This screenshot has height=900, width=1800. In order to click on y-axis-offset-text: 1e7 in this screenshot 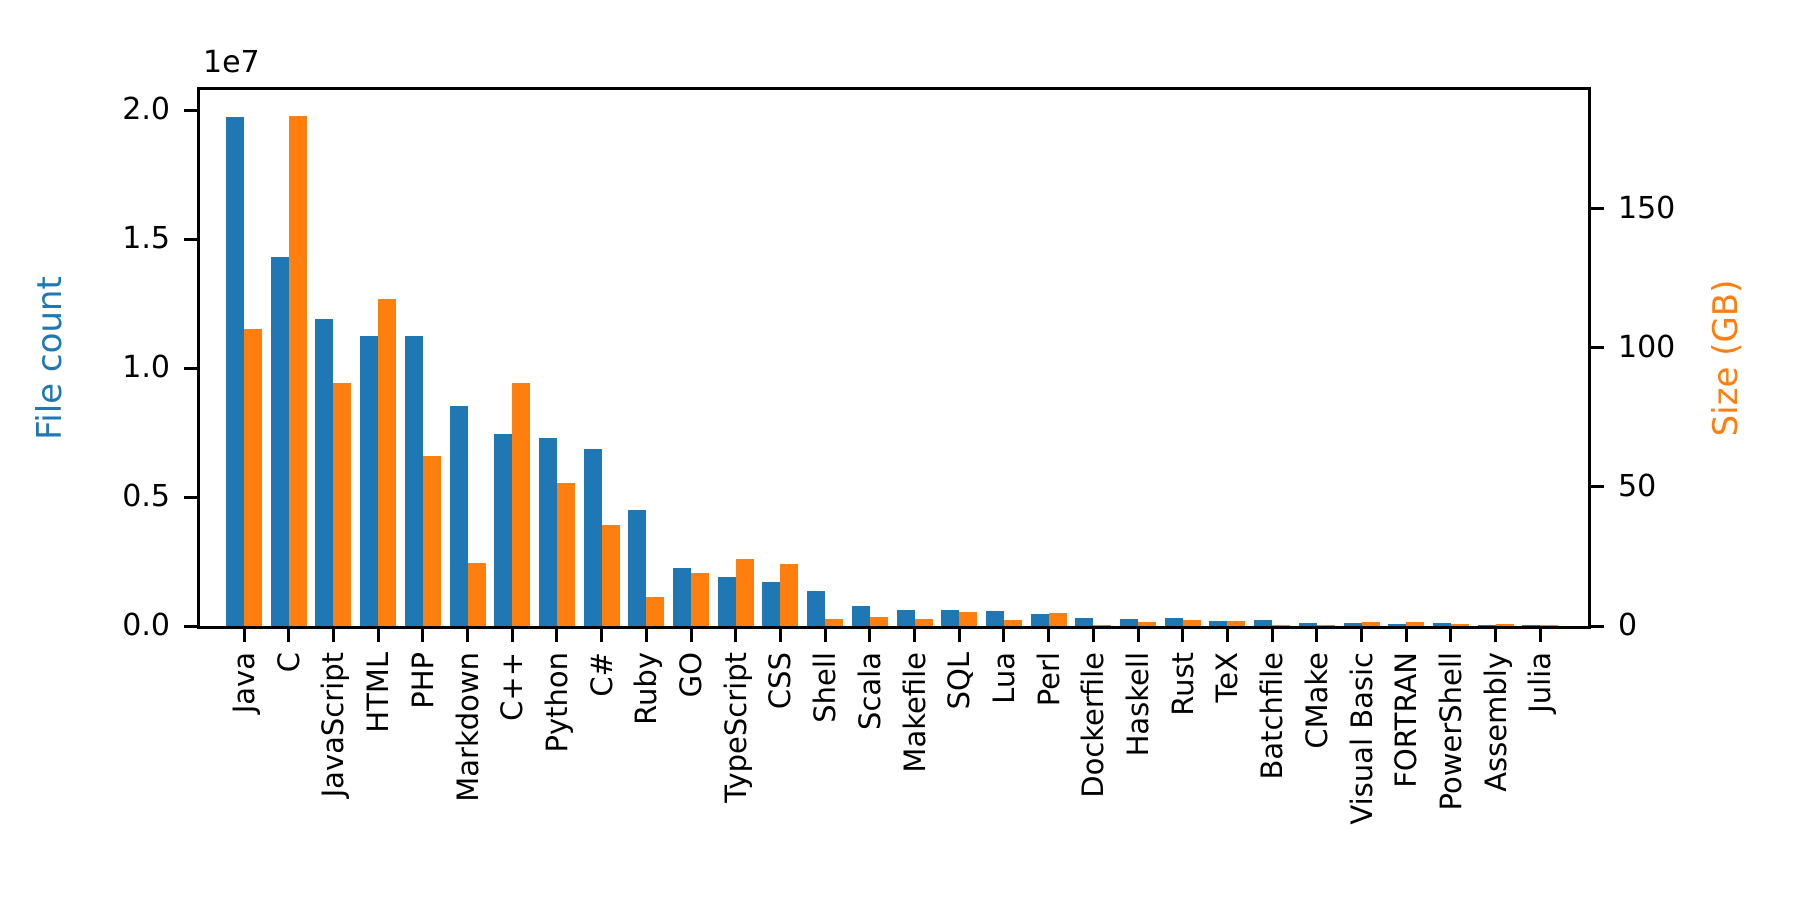, I will do `click(231, 62)`.